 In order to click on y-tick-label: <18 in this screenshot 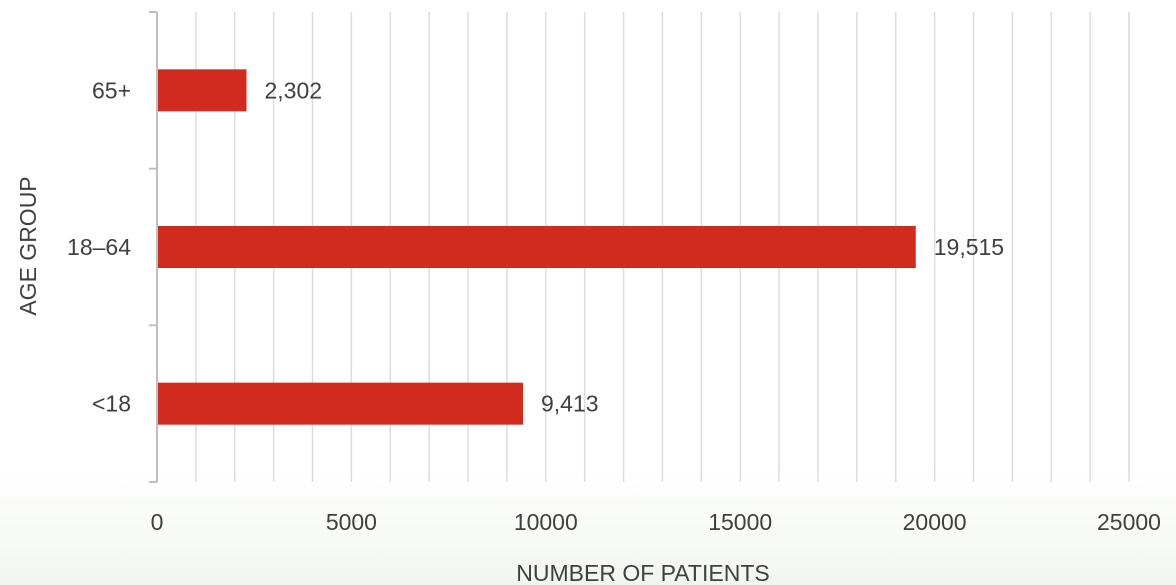, I will do `click(111, 404)`.